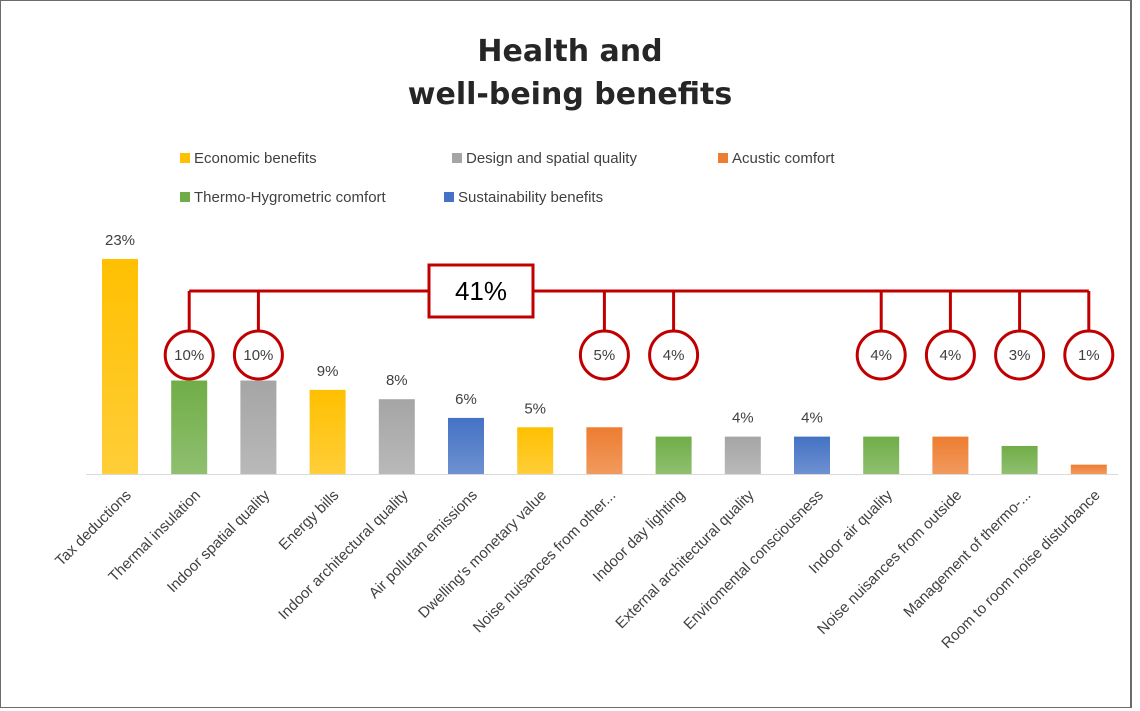 The width and height of the screenshot is (1140, 711). I want to click on legend-item-economic: Economic benefits, so click(248, 158).